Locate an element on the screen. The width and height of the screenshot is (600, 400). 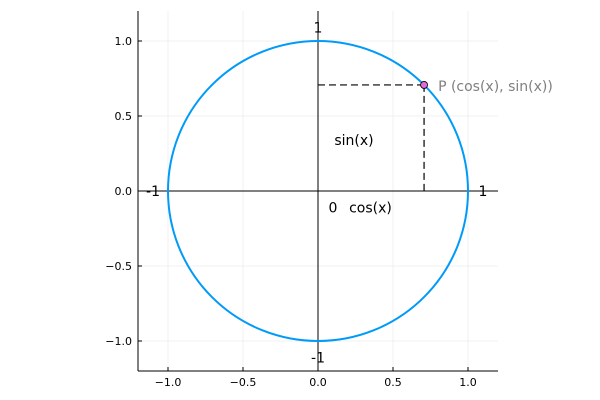
point-group: P (cos(x), sin(x)) is located at coordinates (486, 87).